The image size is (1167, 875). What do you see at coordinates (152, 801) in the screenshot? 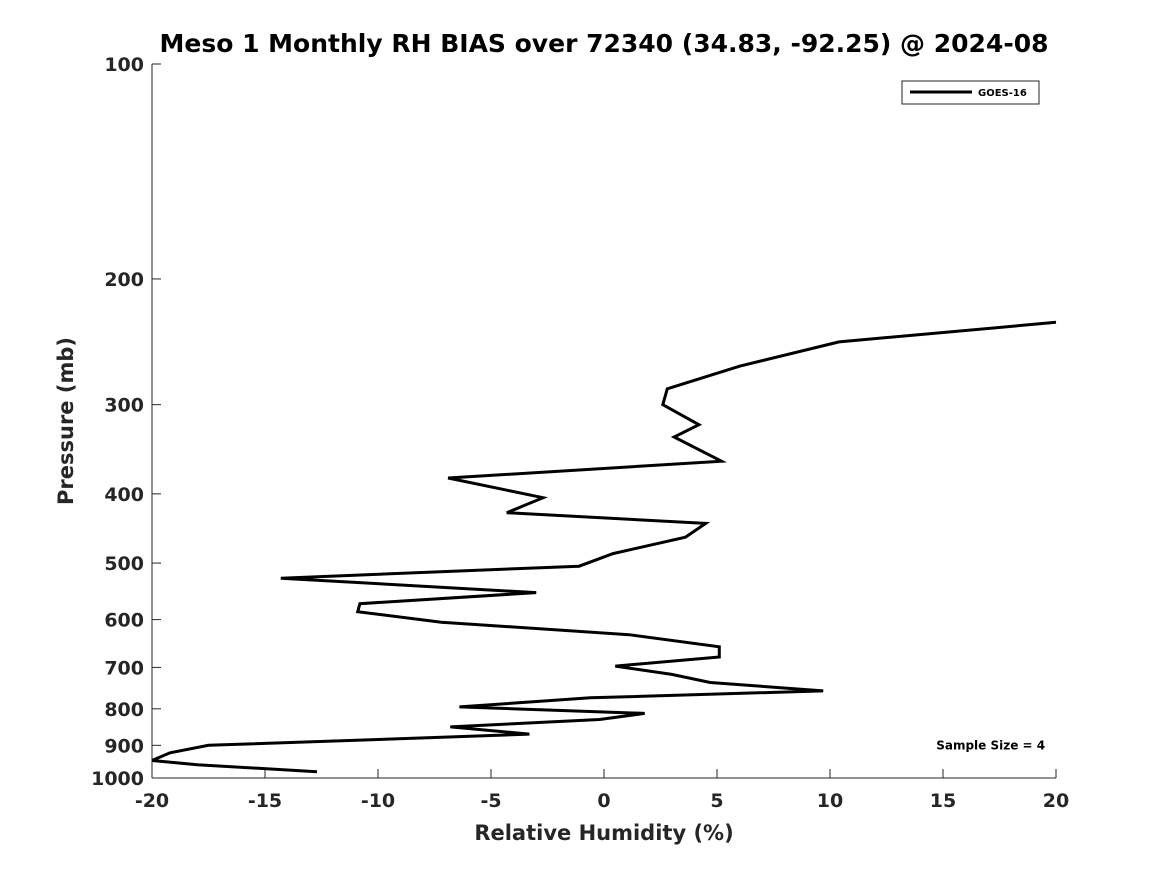
I see `x-tick-label: -20` at bounding box center [152, 801].